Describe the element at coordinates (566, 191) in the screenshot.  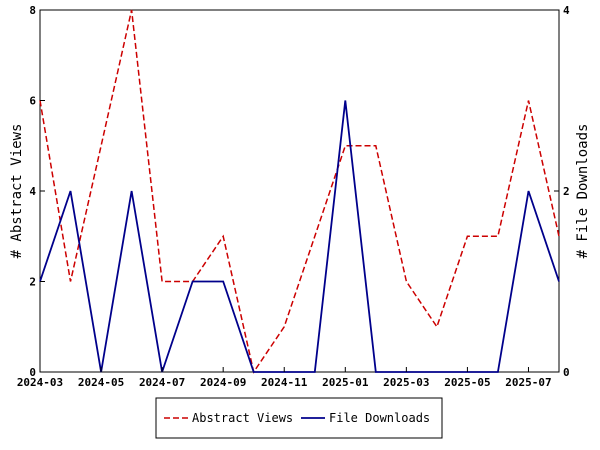
I see `y2-tick-label: 2` at that location.